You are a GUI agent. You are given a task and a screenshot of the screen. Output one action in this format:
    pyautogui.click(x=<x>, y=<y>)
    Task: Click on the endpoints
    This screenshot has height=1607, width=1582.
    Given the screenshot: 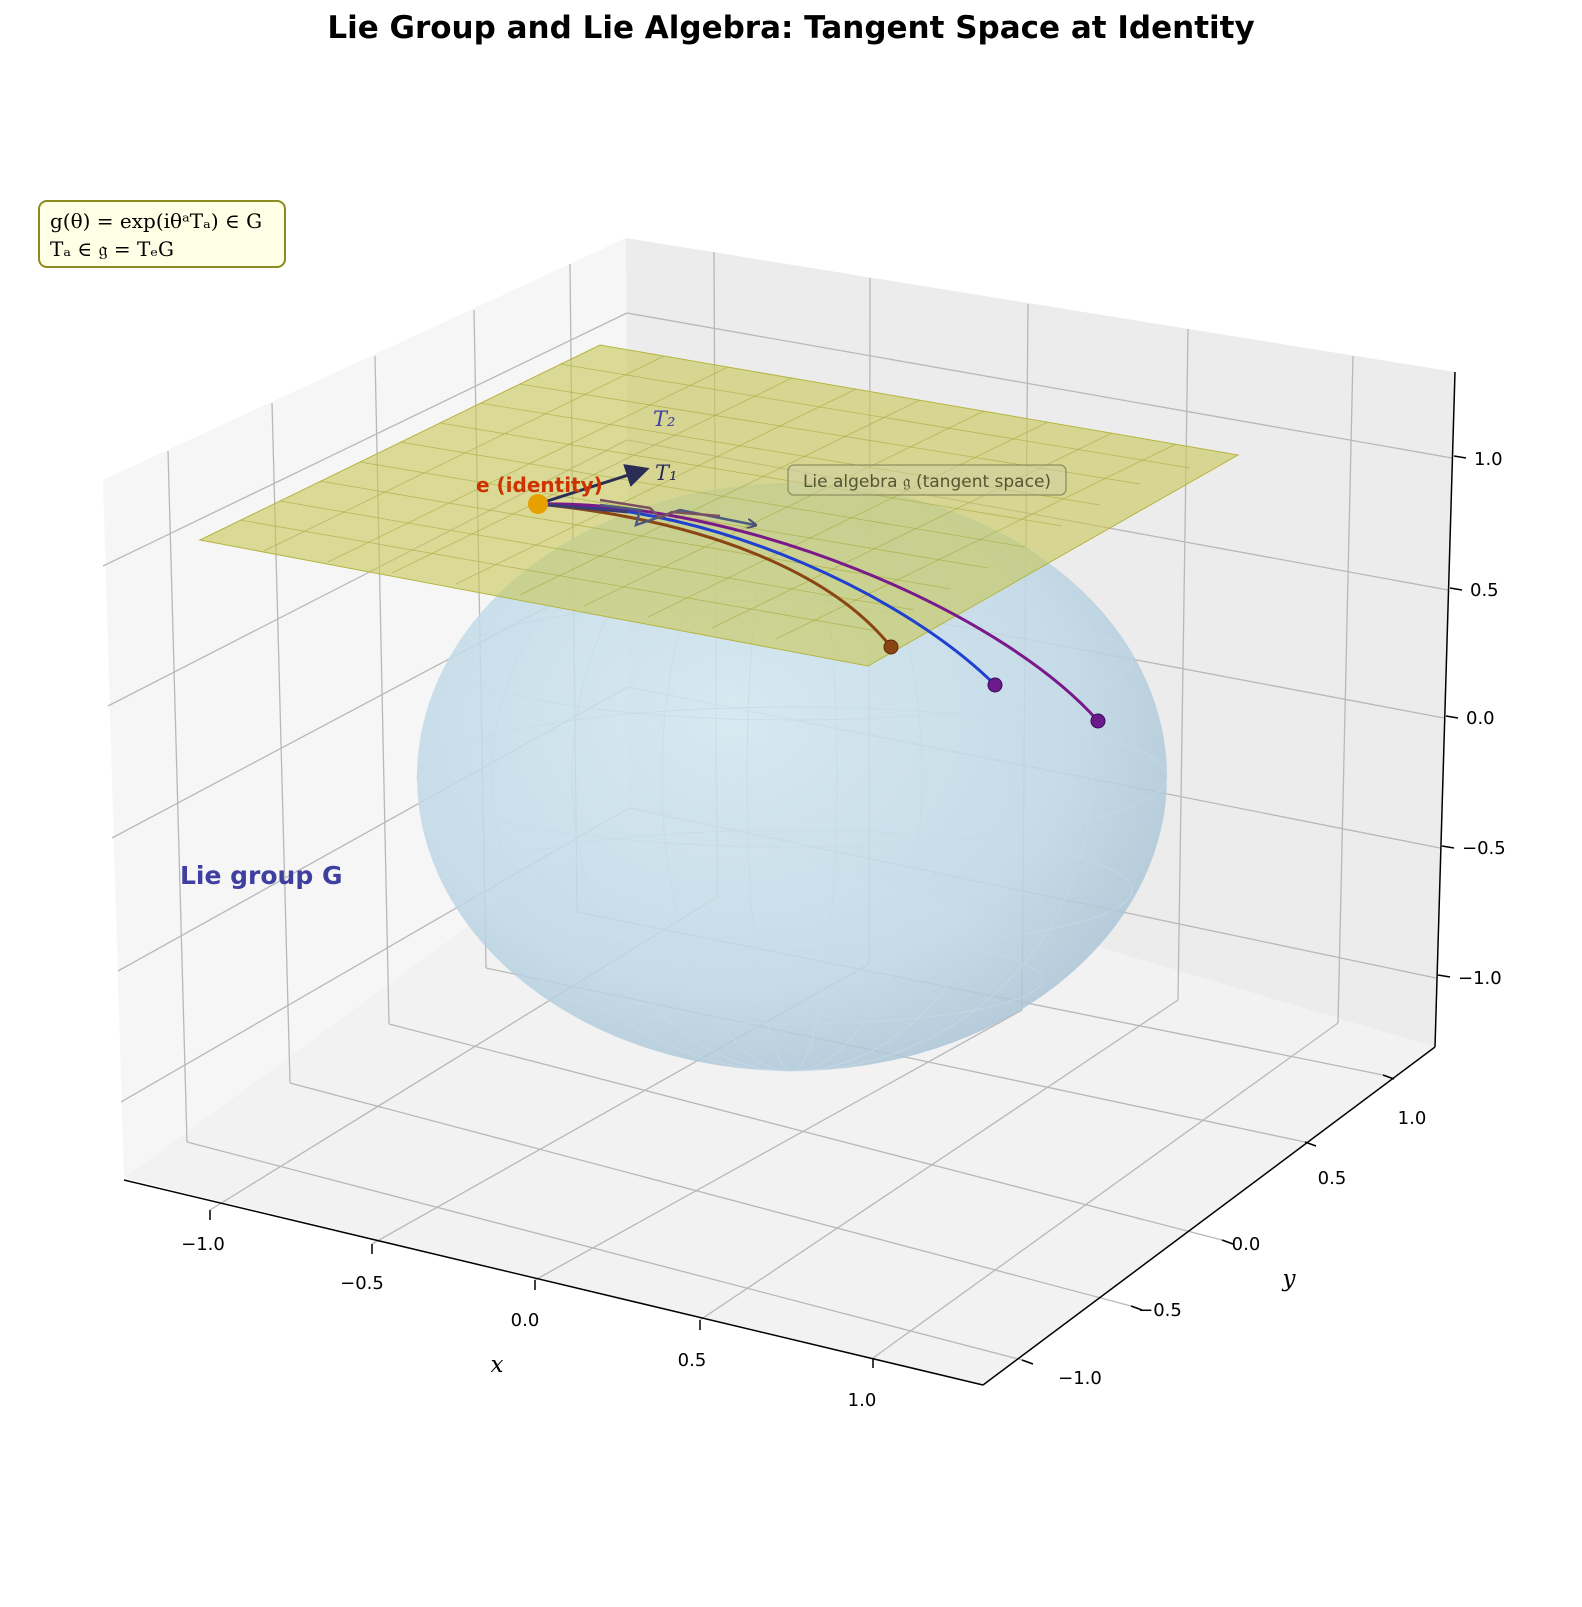 What is the action you would take?
    pyautogui.click(x=994, y=684)
    